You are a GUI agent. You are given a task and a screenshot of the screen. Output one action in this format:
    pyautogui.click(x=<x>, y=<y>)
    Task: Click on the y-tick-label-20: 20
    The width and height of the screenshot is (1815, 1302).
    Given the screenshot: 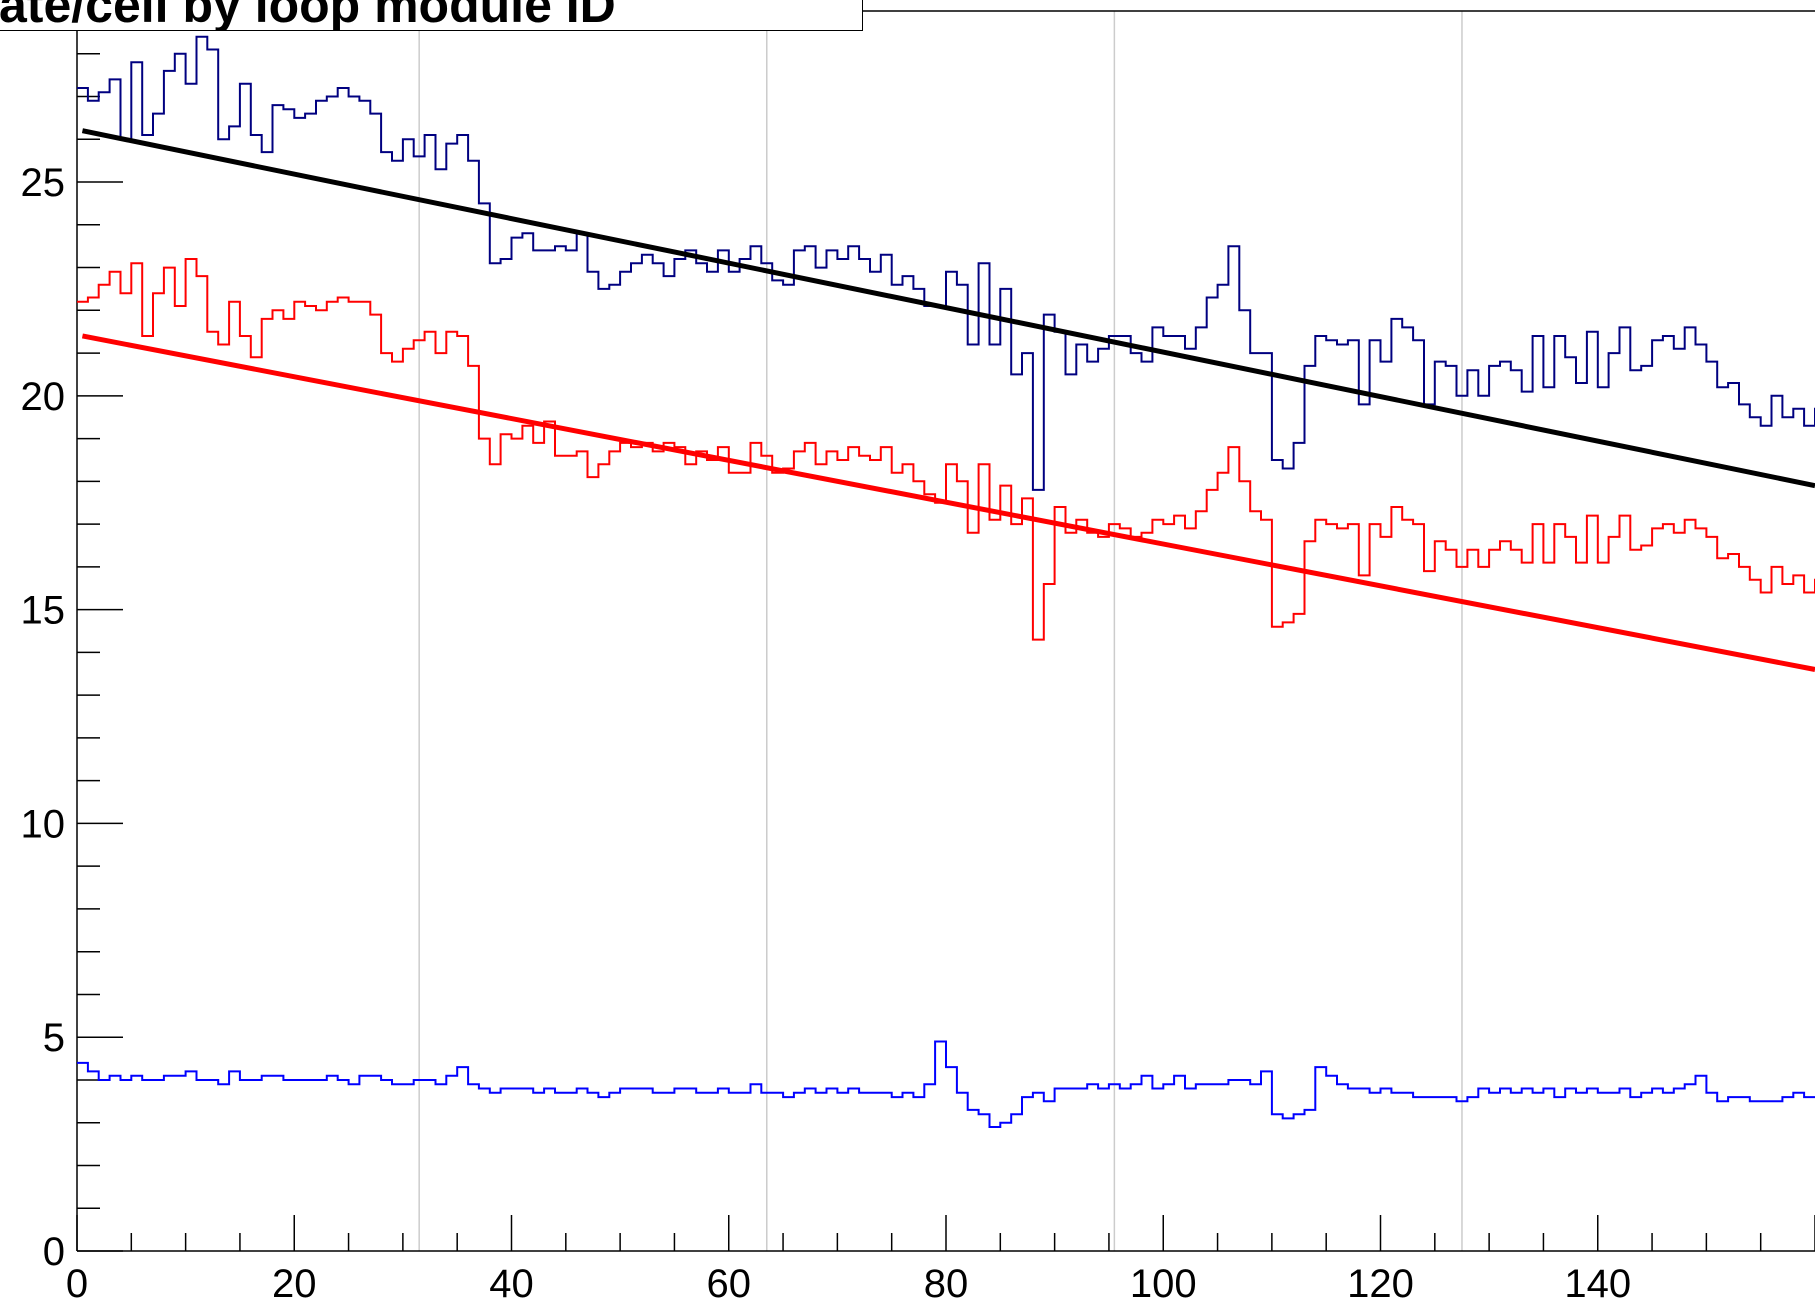 What is the action you would take?
    pyautogui.click(x=43, y=397)
    